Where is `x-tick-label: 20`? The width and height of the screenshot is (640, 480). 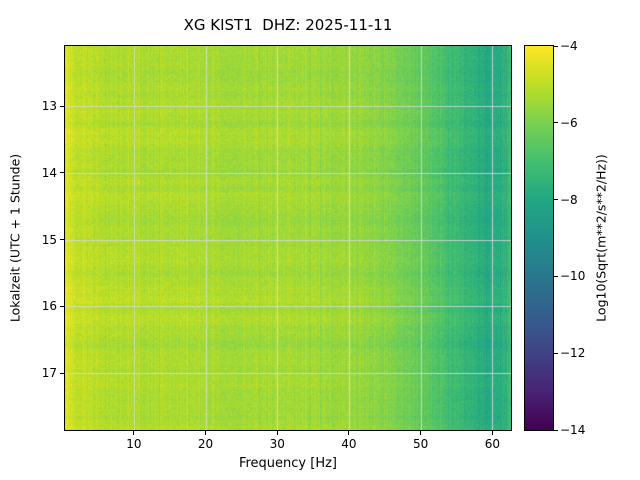
x-tick-label: 20 is located at coordinates (205, 444).